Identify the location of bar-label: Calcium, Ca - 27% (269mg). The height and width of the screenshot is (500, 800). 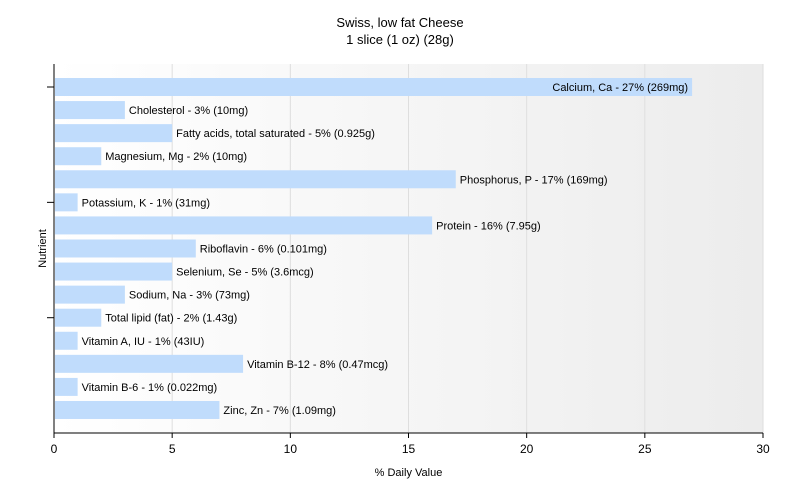
(620, 88).